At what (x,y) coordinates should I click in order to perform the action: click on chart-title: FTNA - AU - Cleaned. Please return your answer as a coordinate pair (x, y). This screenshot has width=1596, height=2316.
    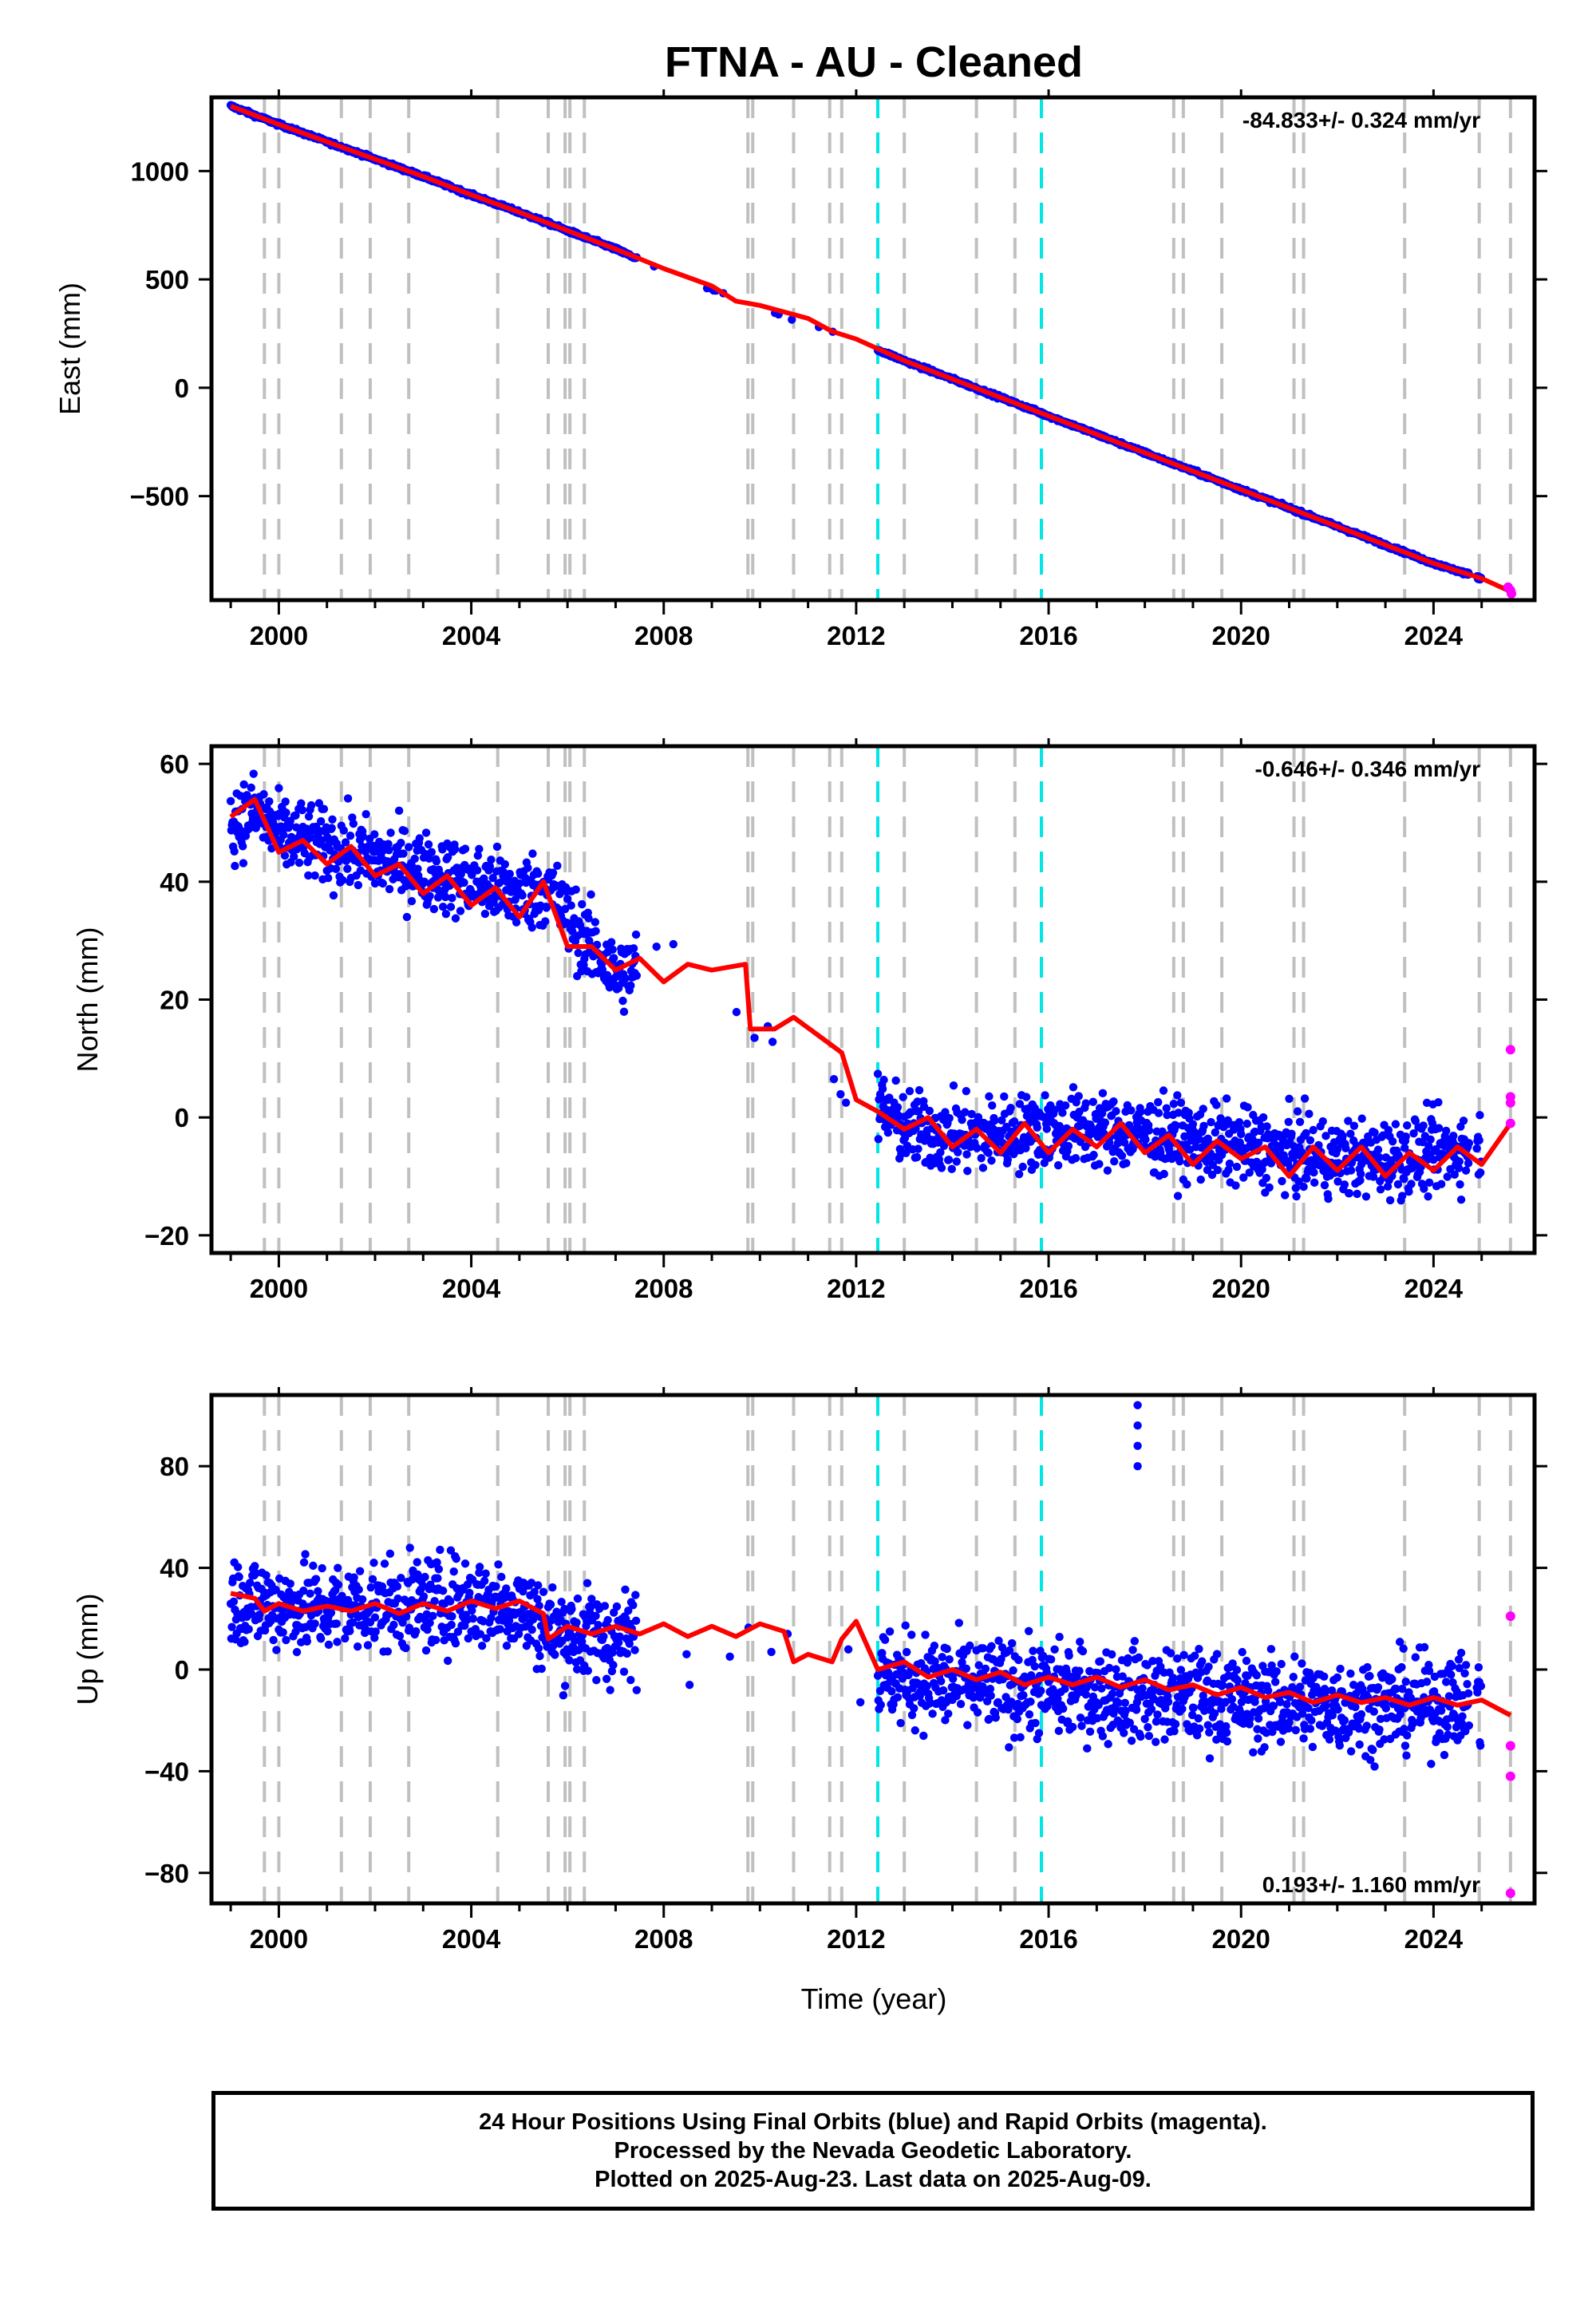
    Looking at the image, I should click on (874, 62).